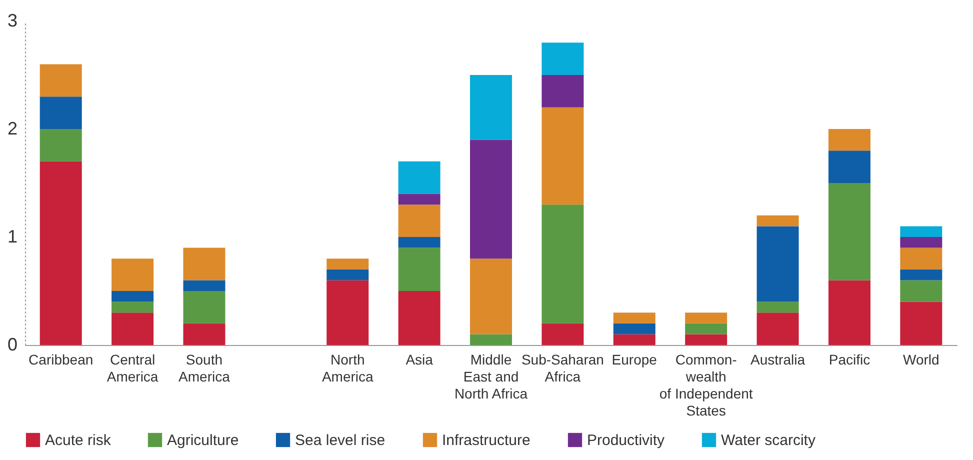 The height and width of the screenshot is (460, 973). What do you see at coordinates (12, 20) in the screenshot?
I see `y-tick-label: 3` at bounding box center [12, 20].